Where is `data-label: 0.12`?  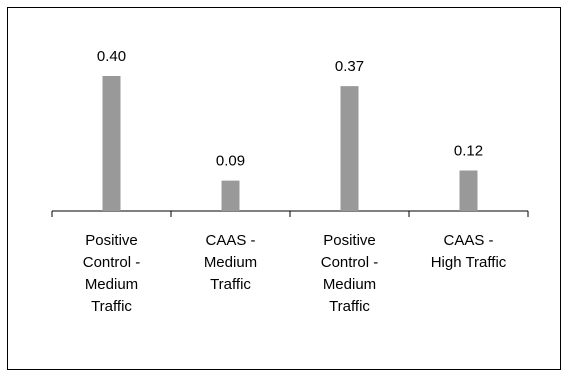
data-label: 0.12 is located at coordinates (468, 151).